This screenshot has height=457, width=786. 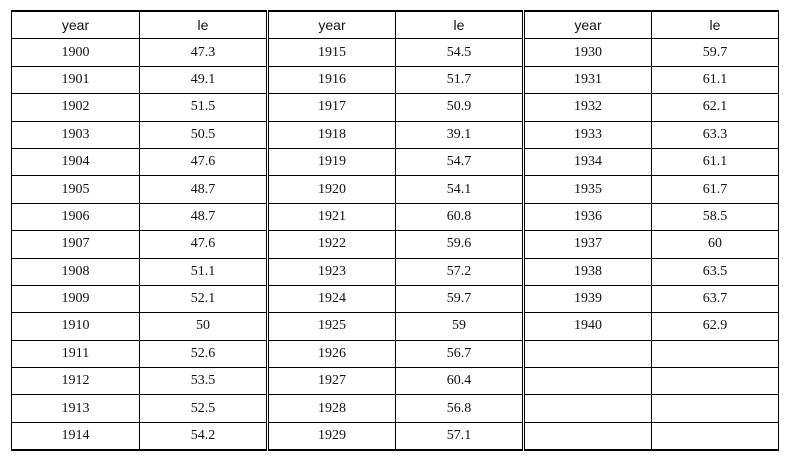 I want to click on year-cell: 1904, so click(x=75, y=162).